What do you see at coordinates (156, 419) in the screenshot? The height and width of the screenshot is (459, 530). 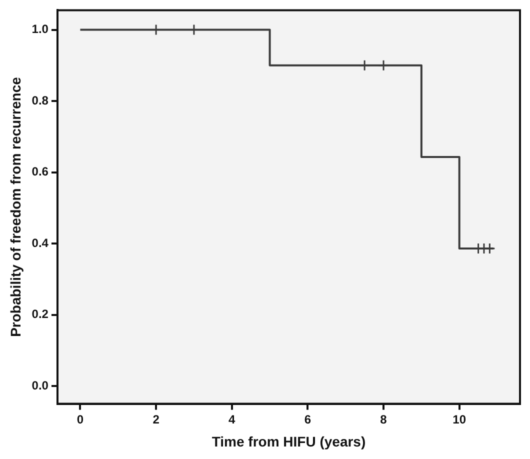 I see `x-tick-label: 2` at bounding box center [156, 419].